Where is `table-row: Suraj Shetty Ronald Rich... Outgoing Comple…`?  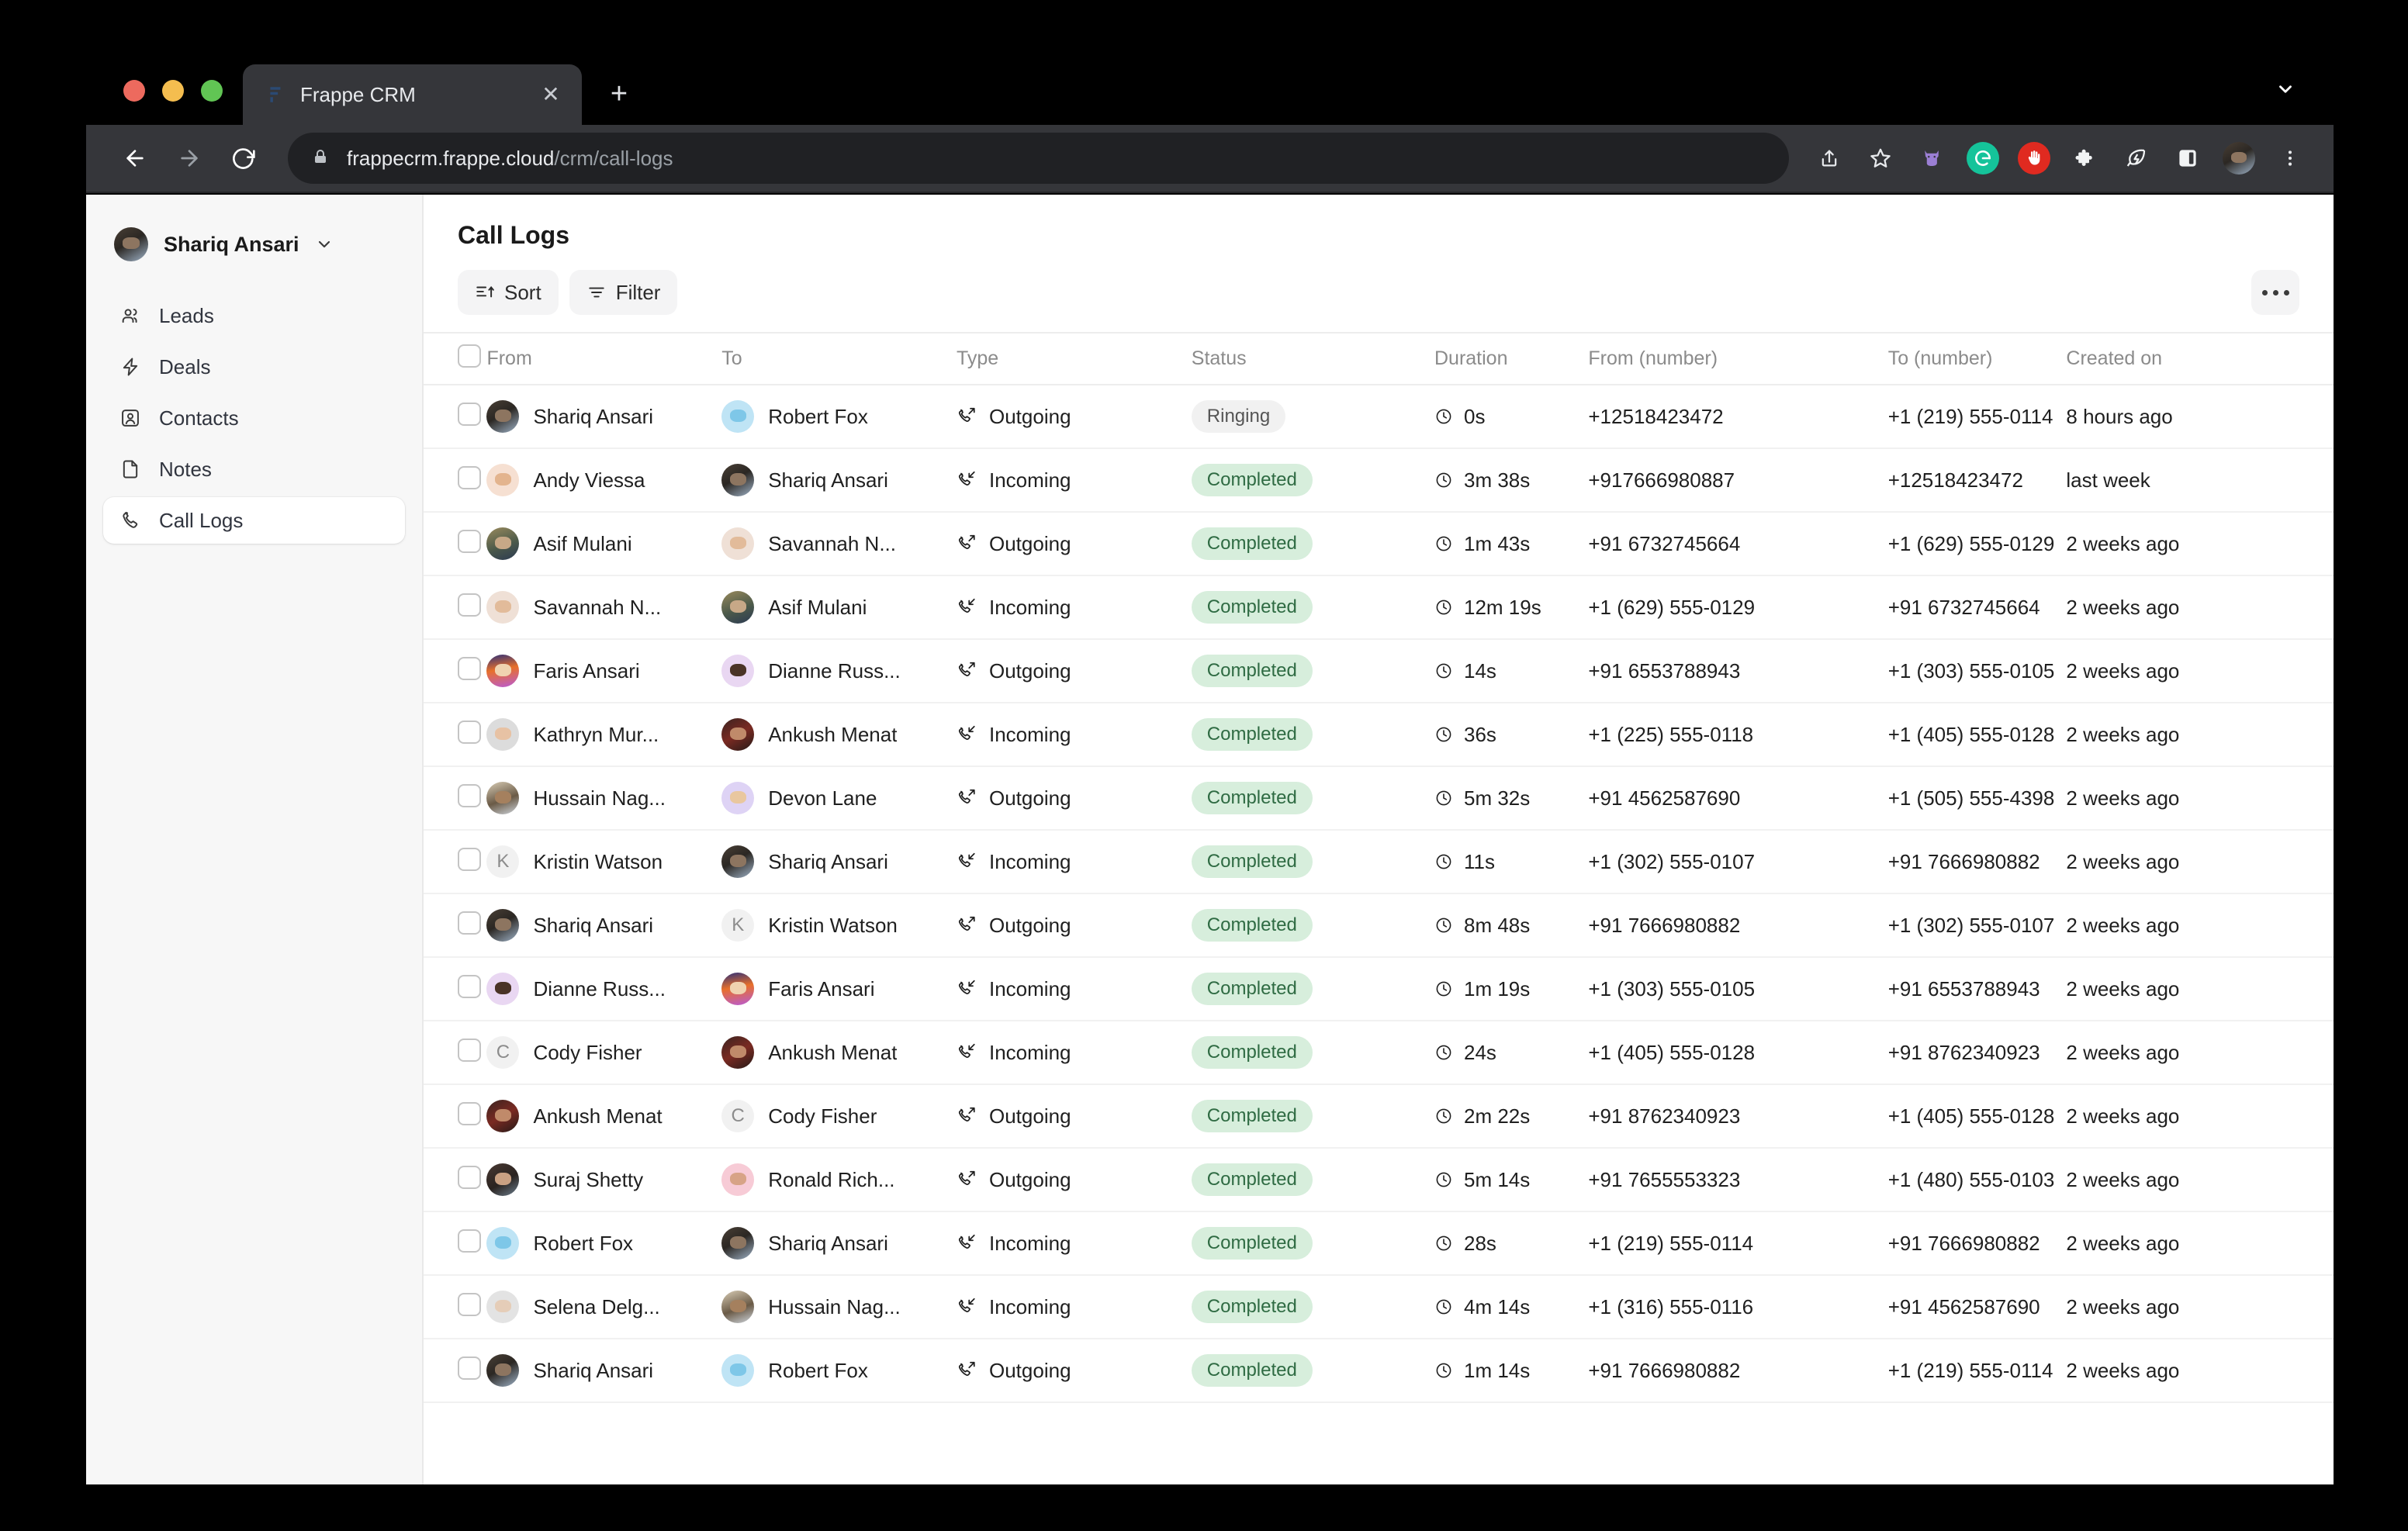
table-row: Suraj Shetty Ronald Rich... Outgoing Comple… is located at coordinates (1379, 1180).